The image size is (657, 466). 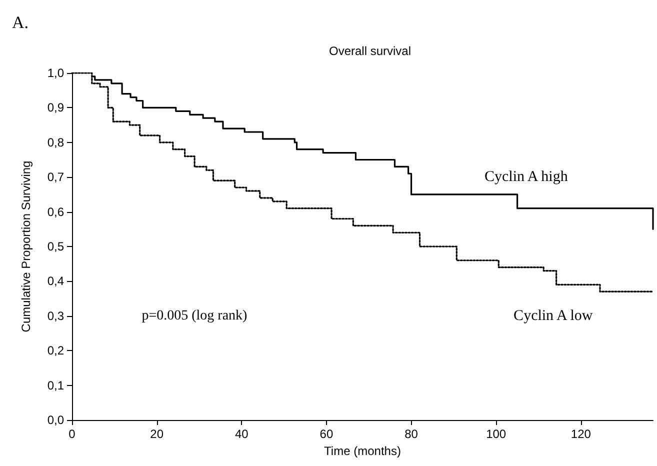 What do you see at coordinates (195, 316) in the screenshot?
I see `annotation: p=0.005 (log rank)` at bounding box center [195, 316].